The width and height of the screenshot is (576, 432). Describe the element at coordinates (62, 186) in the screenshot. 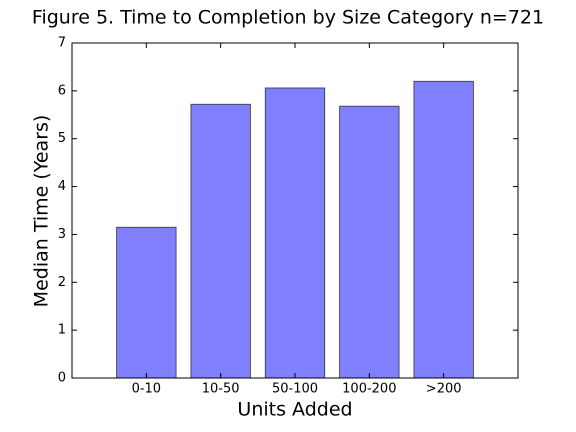

I see `y-tick-label: 4` at that location.